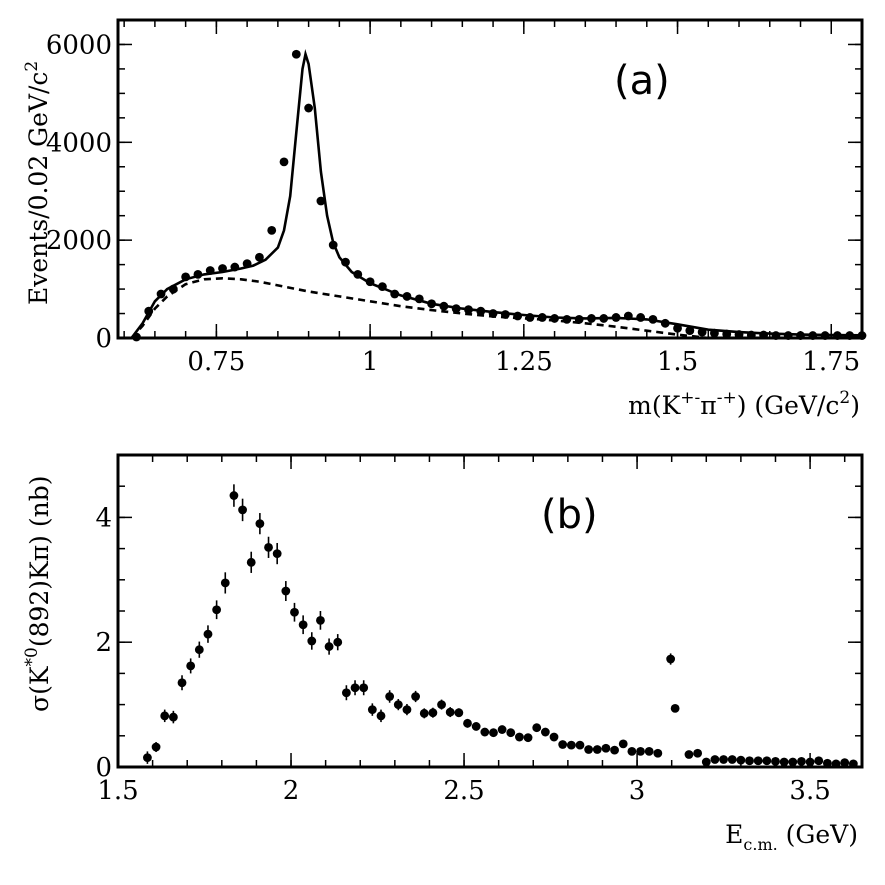 The image size is (885, 885). What do you see at coordinates (291, 791) in the screenshot?
I see `panel-b-x-tick-label: 2` at bounding box center [291, 791].